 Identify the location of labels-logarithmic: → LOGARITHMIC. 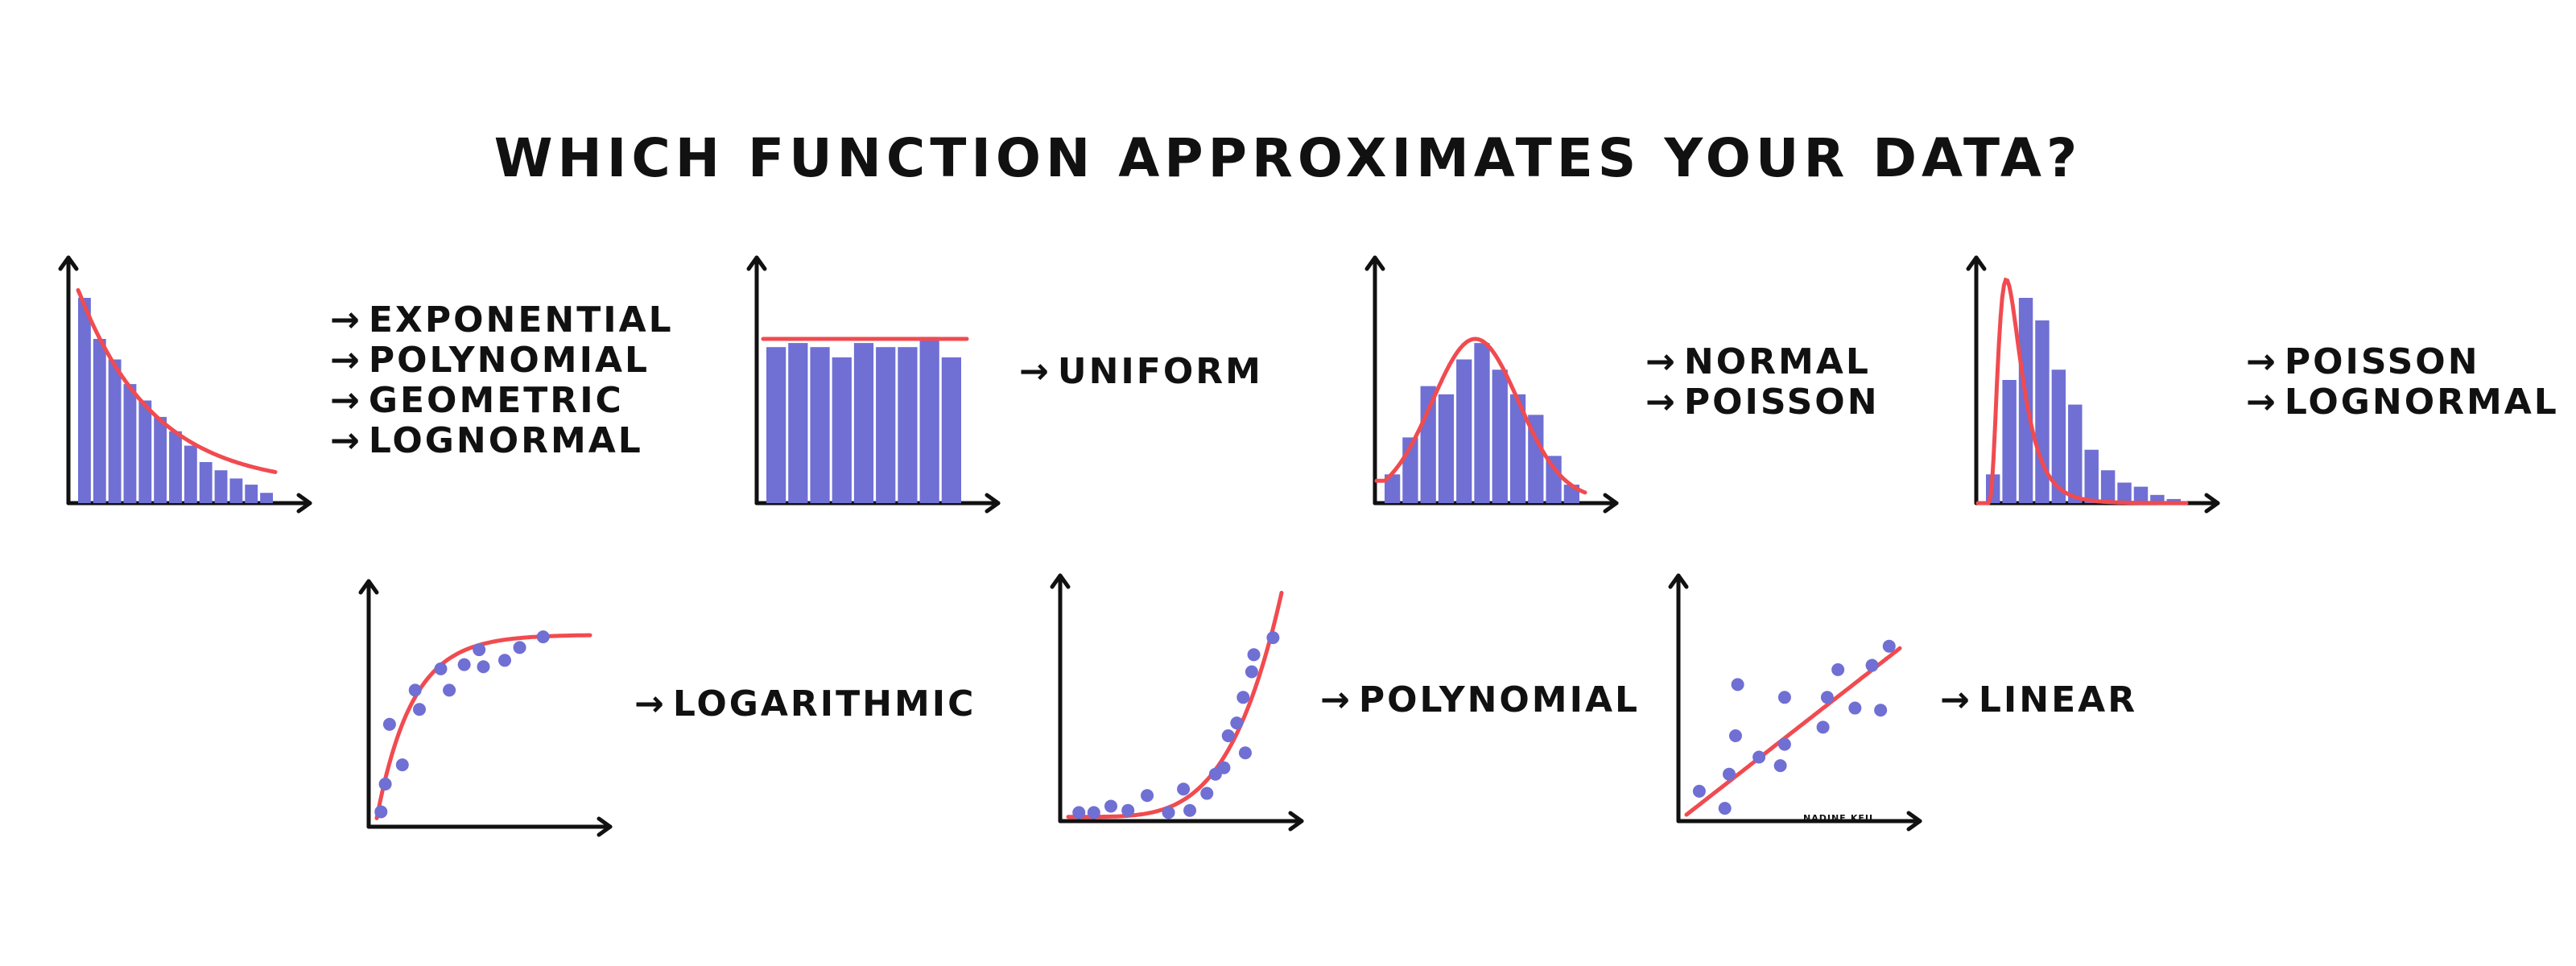
(805, 704).